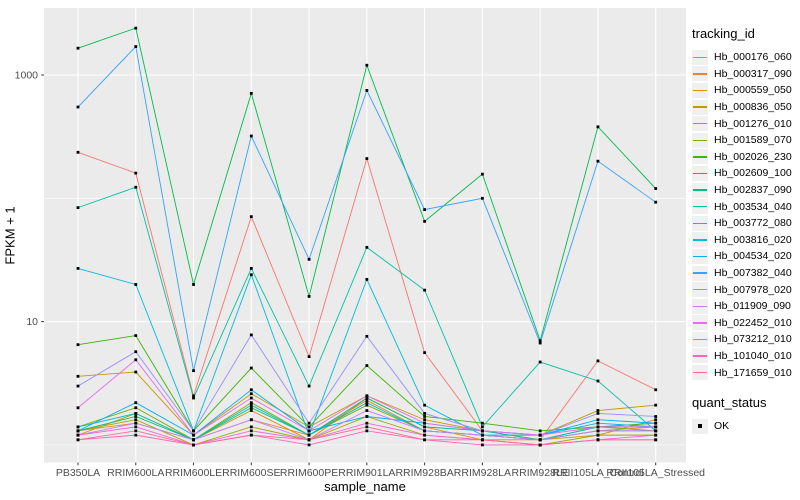  I want to click on legend-item-Hb_003534_040: Hb_003534_040, so click(746, 206).